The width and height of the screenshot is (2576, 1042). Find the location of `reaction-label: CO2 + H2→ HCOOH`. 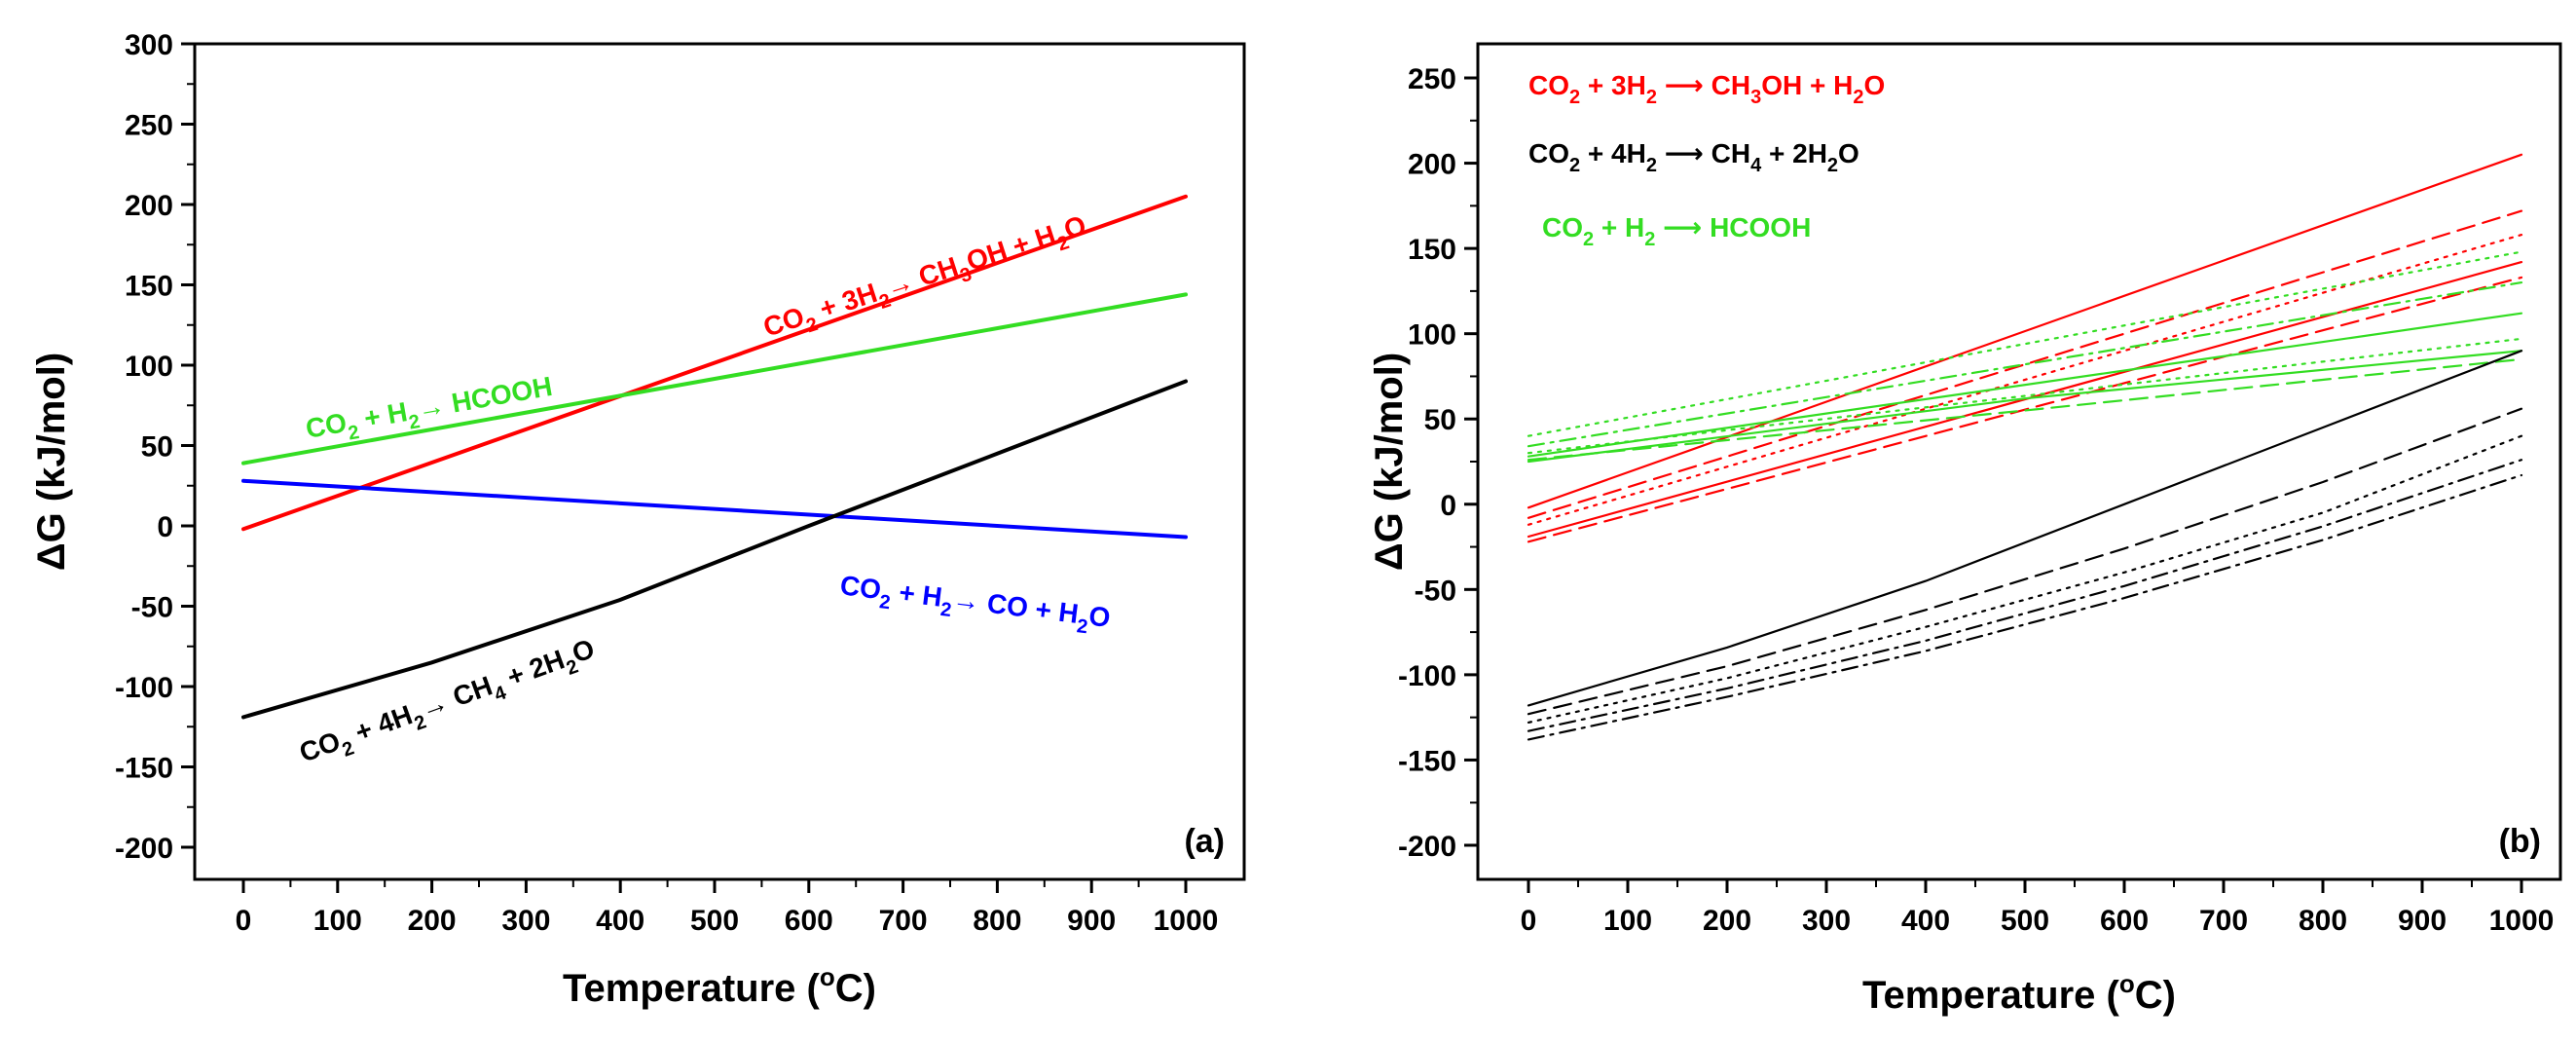

reaction-label: CO2 + H2→ HCOOH is located at coordinates (430, 412).